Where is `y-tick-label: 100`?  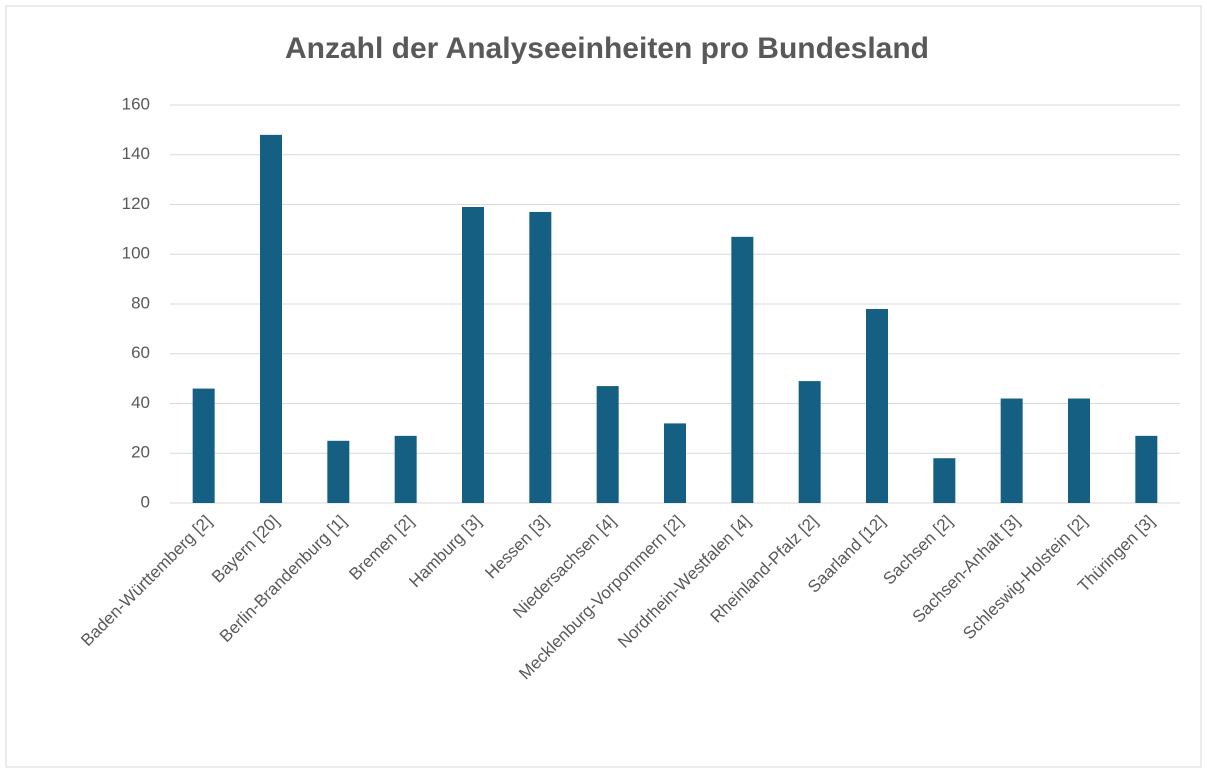
y-tick-label: 100 is located at coordinates (136, 253).